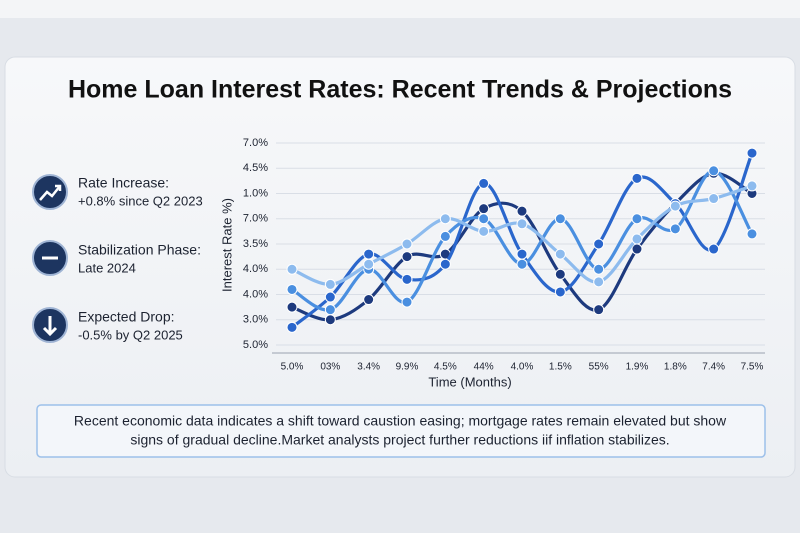 This screenshot has width=800, height=533. Describe the element at coordinates (401, 431) in the screenshot. I see `note-box` at that location.